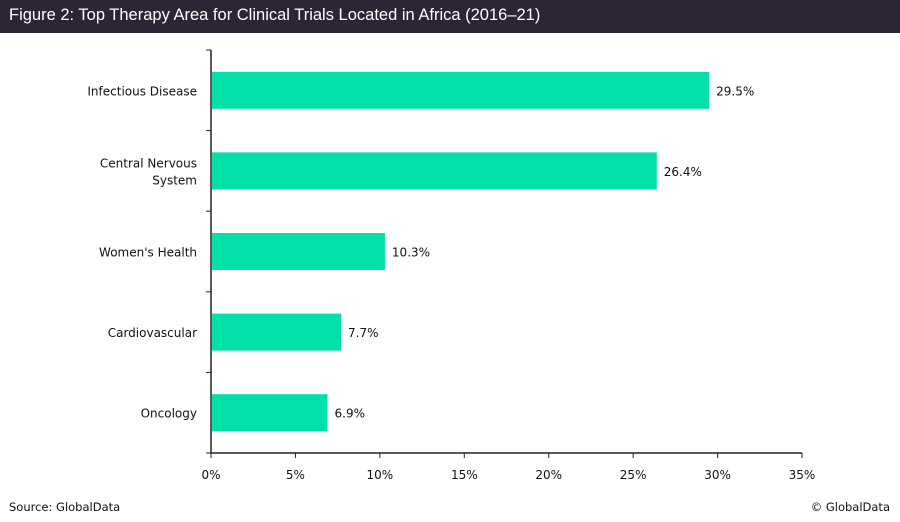 This screenshot has width=900, height=522. What do you see at coordinates (380, 475) in the screenshot?
I see `x-tick-label: 10%` at bounding box center [380, 475].